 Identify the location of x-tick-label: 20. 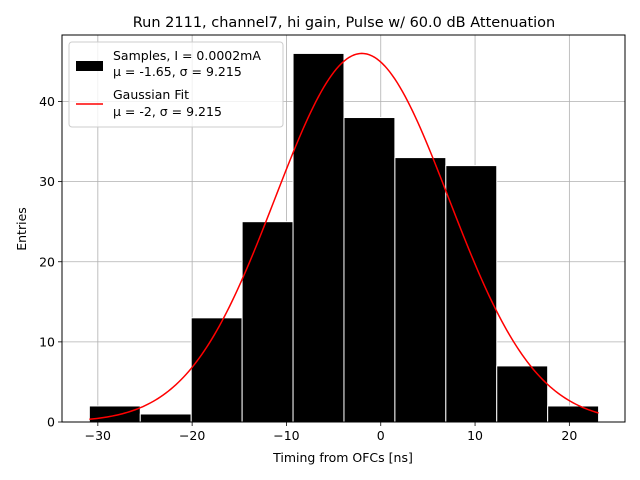
(569, 435).